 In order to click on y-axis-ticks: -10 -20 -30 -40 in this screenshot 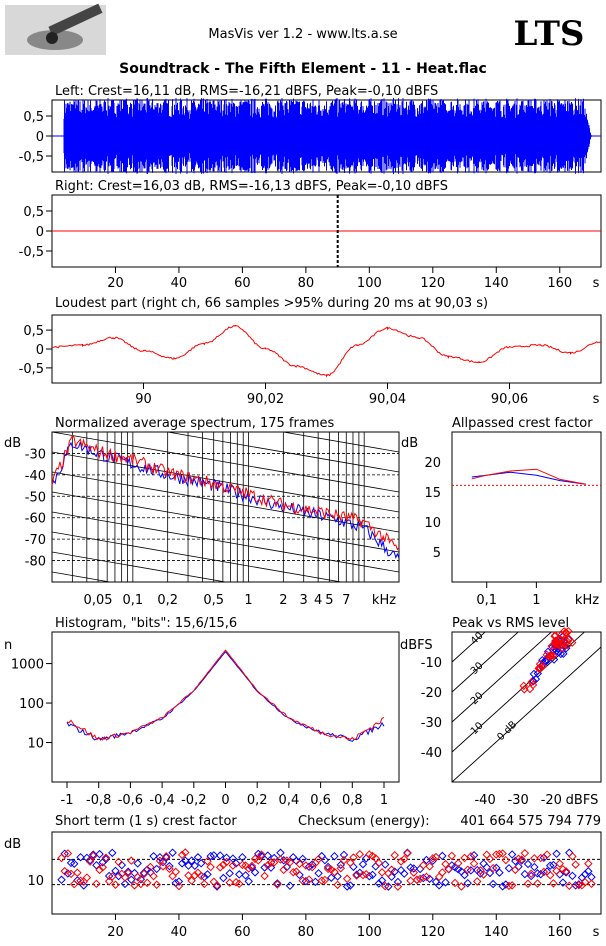, I will do `click(431, 708)`.